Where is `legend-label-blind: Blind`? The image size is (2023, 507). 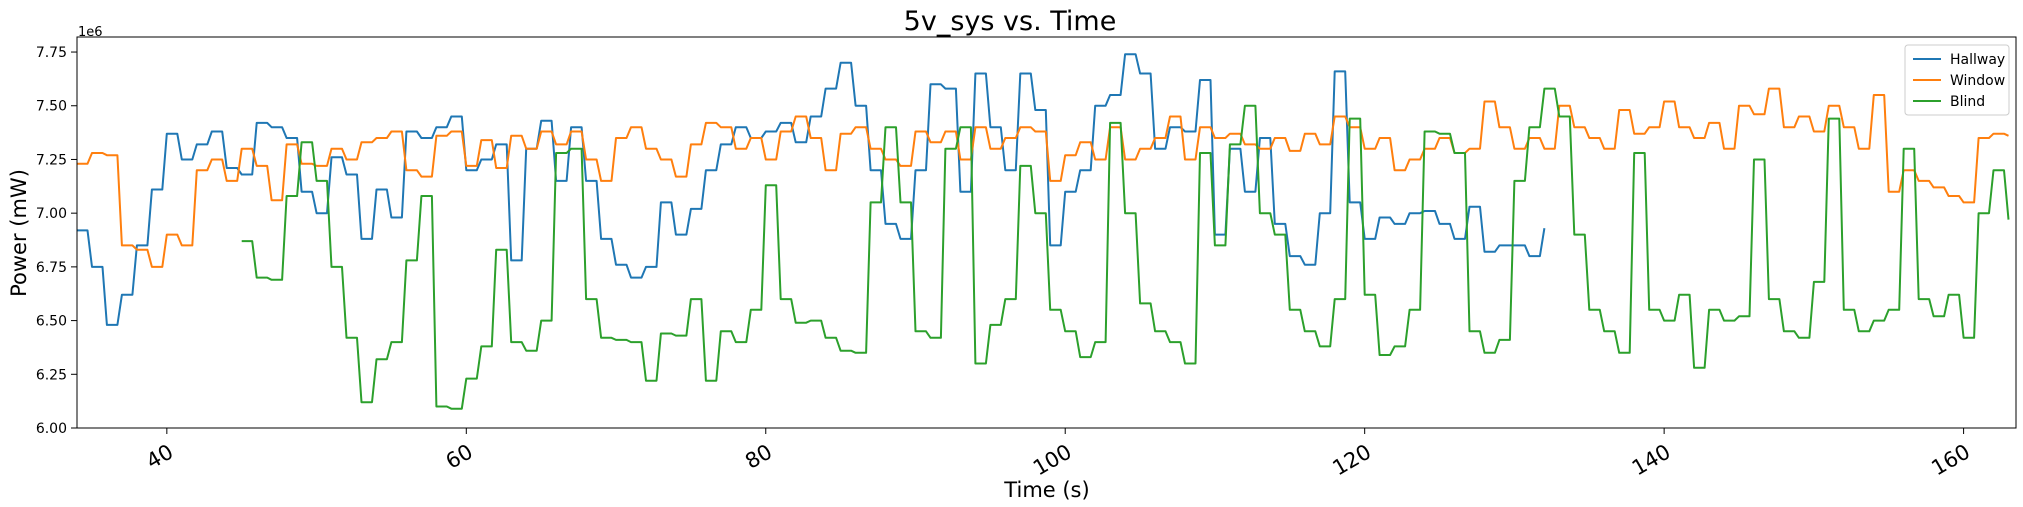 legend-label-blind: Blind is located at coordinates (1967, 102).